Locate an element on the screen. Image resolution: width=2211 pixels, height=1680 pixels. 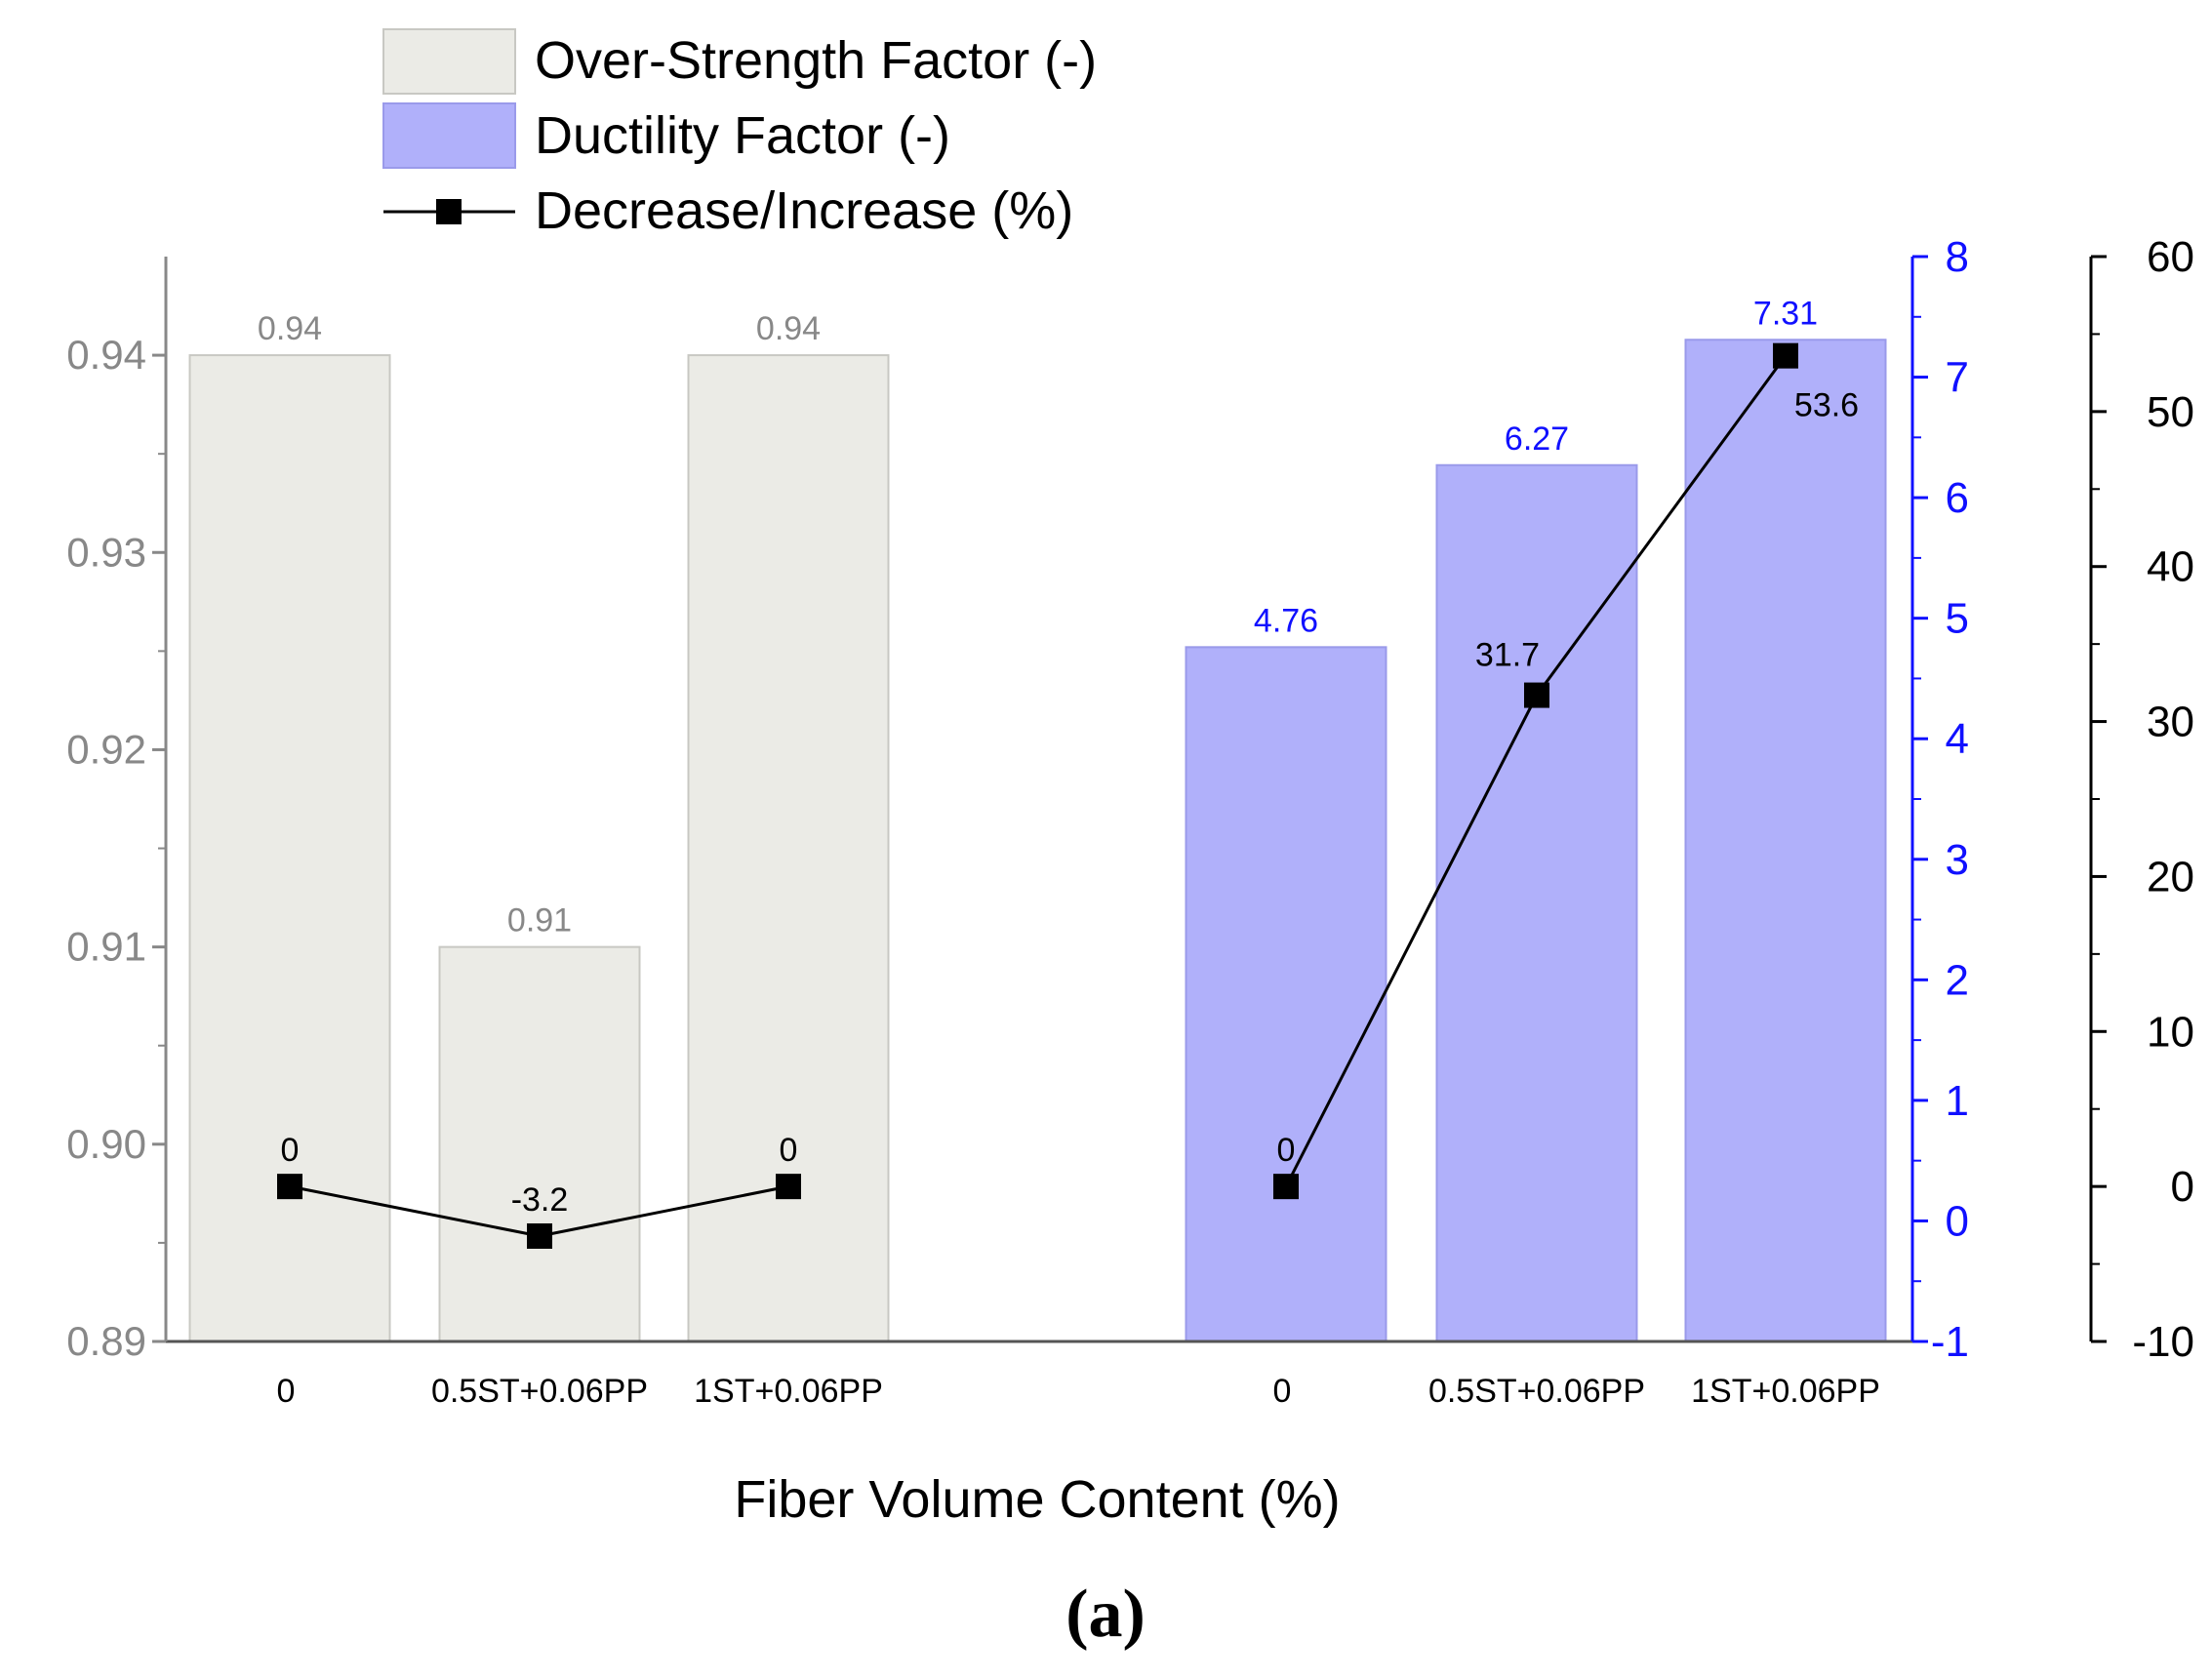
x-tick-label-g1-2: 1ST+0.06PP is located at coordinates (788, 1391).